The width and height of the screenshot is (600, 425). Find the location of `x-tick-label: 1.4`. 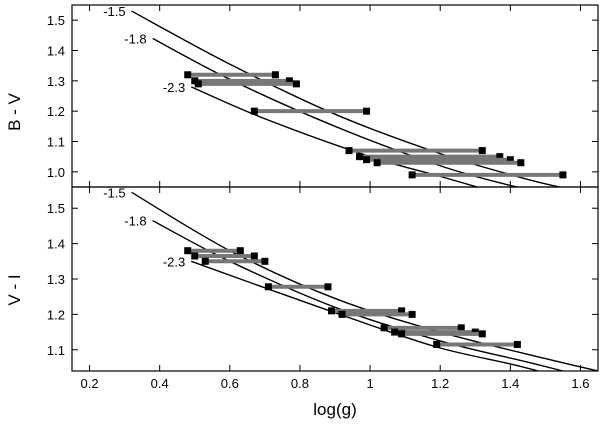

x-tick-label: 1.4 is located at coordinates (510, 383).